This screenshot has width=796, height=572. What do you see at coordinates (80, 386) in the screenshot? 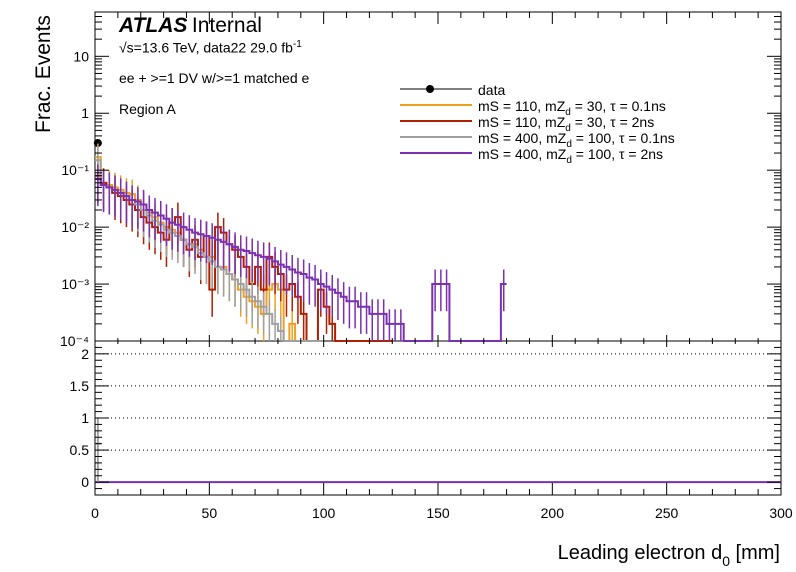
I see `ratio-y-tick-label-3: 1.5` at bounding box center [80, 386].